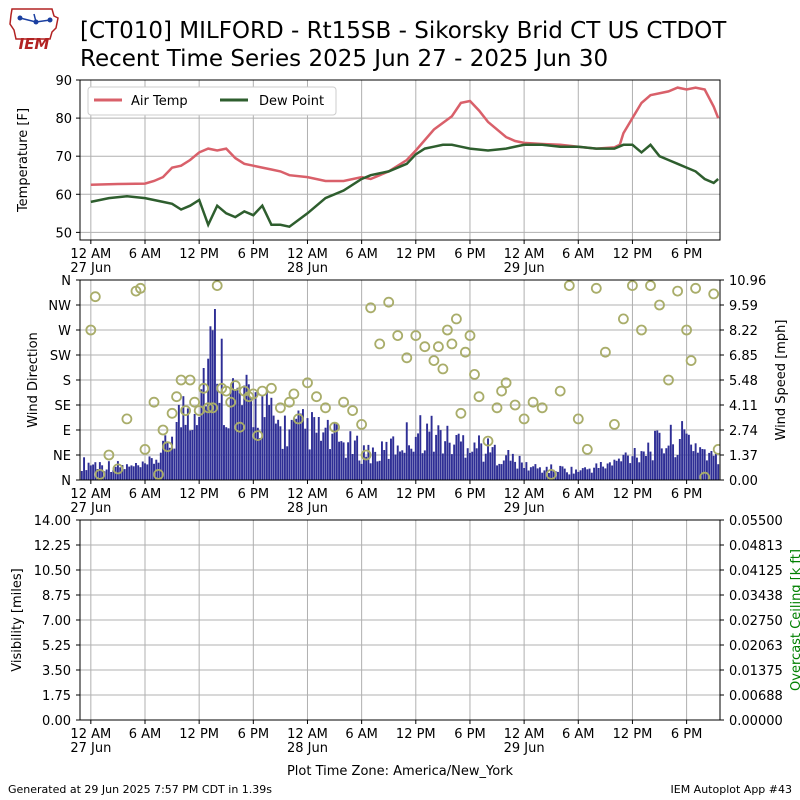 The height and width of the screenshot is (800, 800). Describe the element at coordinates (52, 546) in the screenshot. I see `visibility-tick-label: 12.25` at that location.